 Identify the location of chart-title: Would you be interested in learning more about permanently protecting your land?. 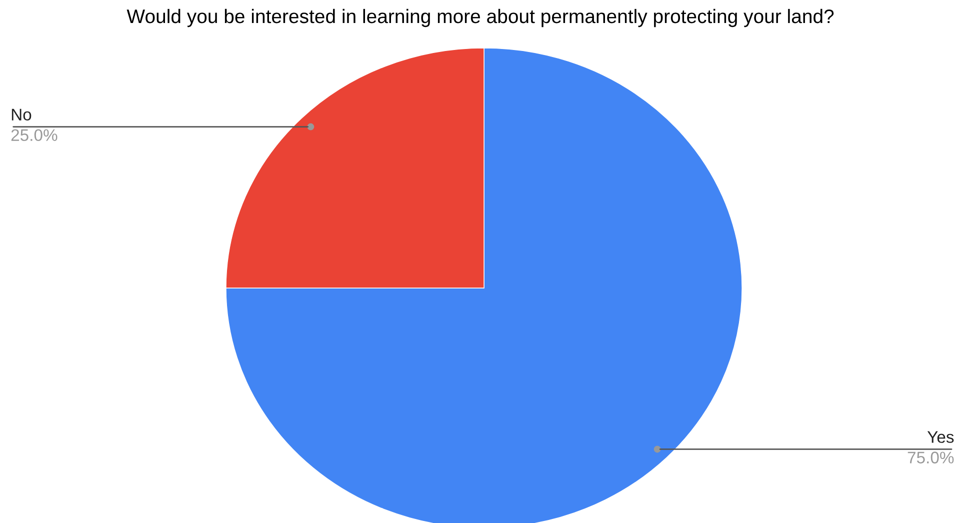
(480, 18).